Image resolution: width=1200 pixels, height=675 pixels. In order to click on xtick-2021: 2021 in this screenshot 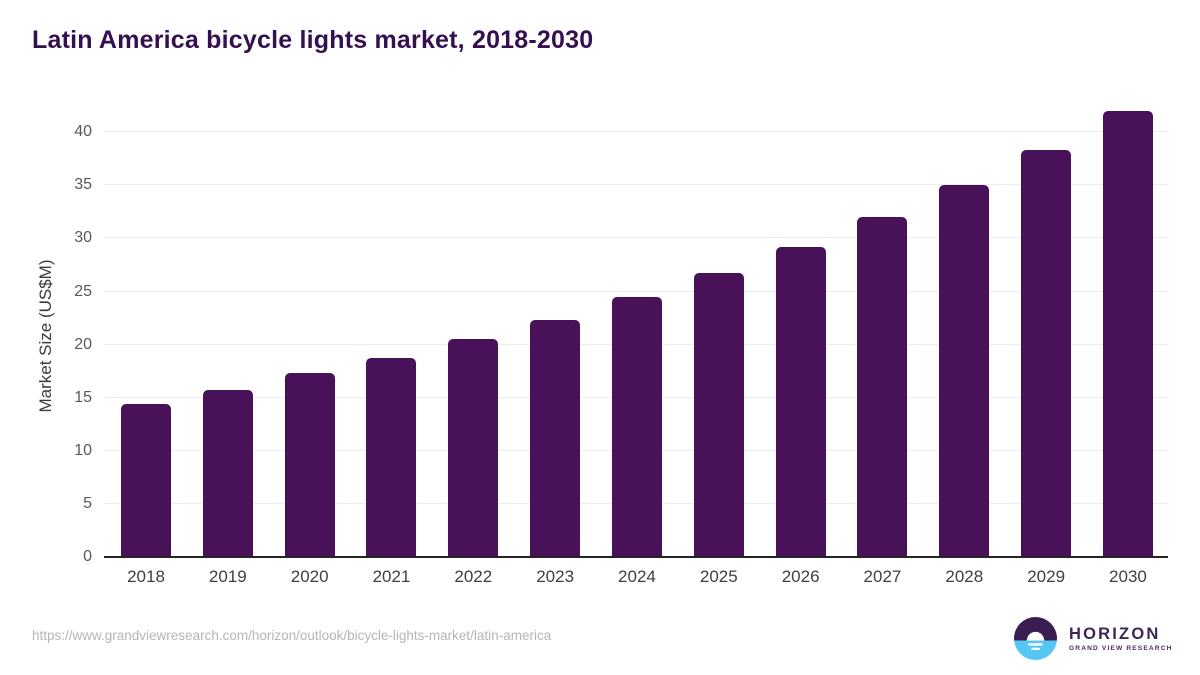, I will do `click(391, 576)`.